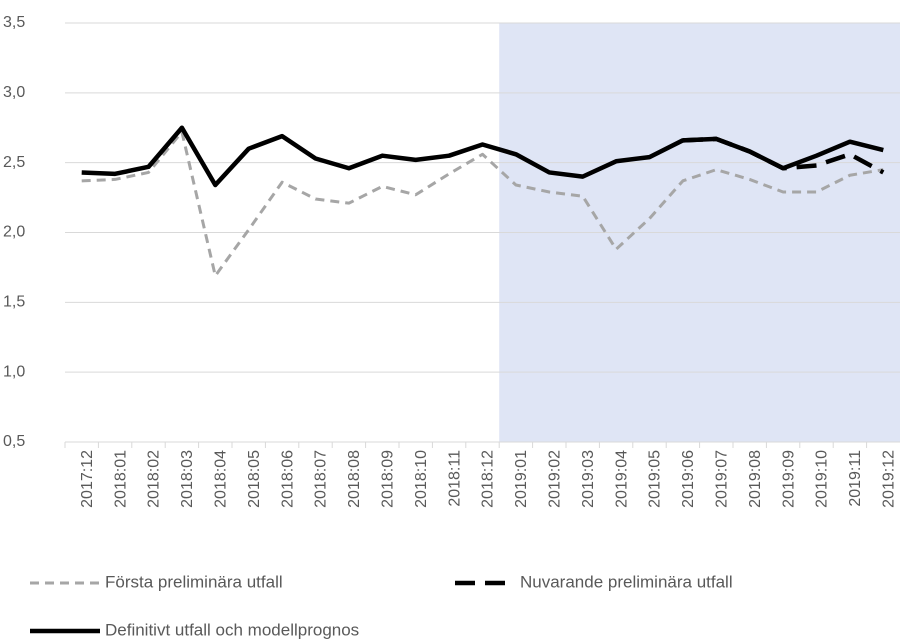 Image resolution: width=902 pixels, height=642 pixels. What do you see at coordinates (688, 479) in the screenshot?
I see `x-tick-label: 2019:06` at bounding box center [688, 479].